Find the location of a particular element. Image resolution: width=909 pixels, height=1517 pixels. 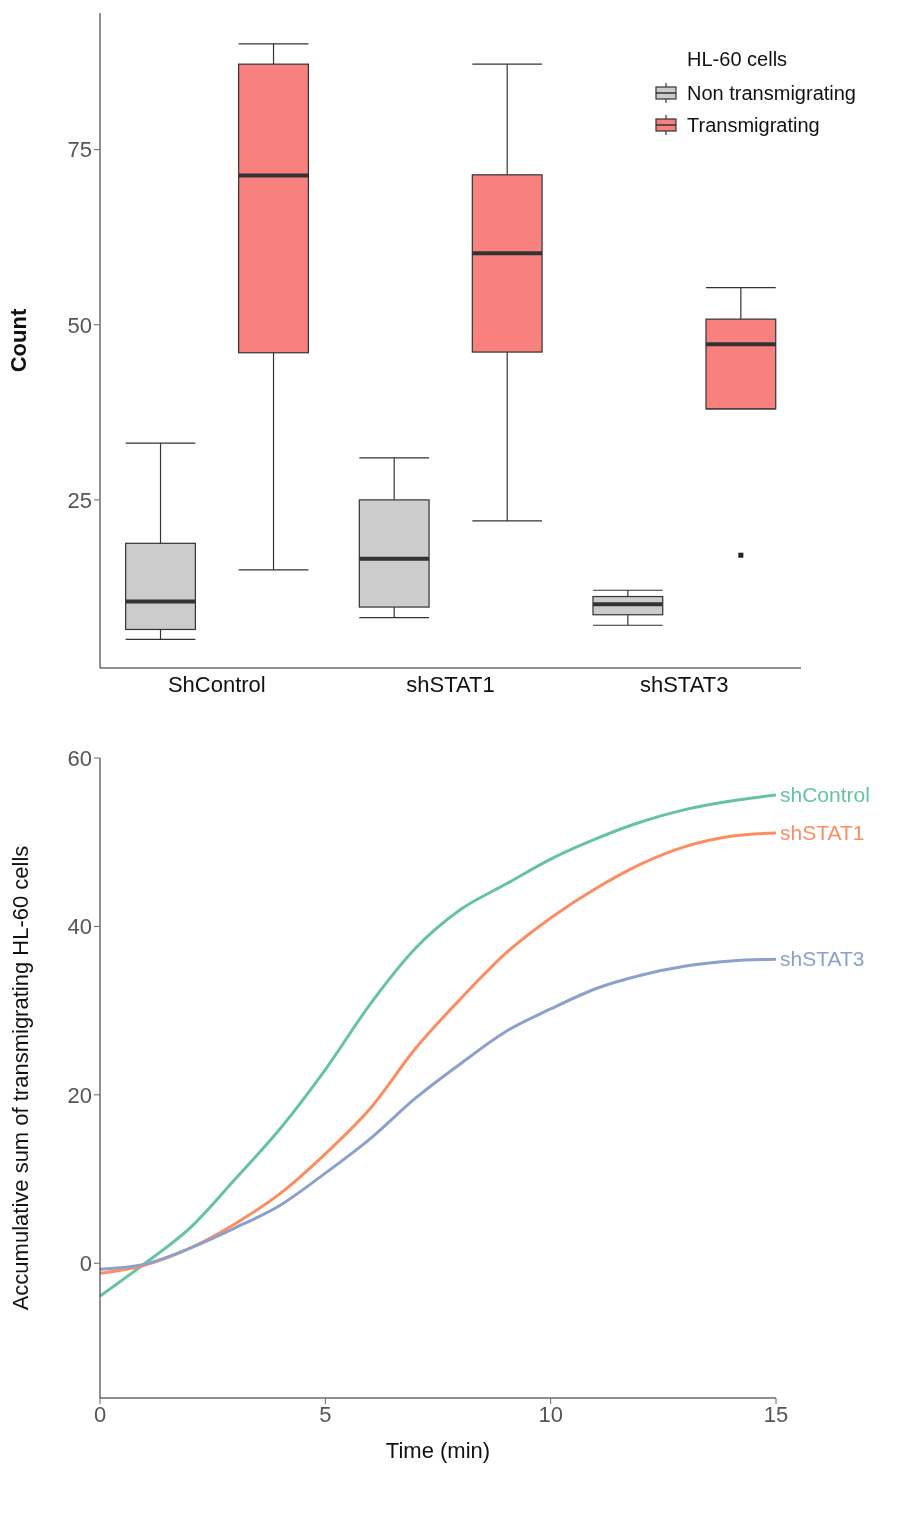

y-tick-label: 25 is located at coordinates (79, 500).